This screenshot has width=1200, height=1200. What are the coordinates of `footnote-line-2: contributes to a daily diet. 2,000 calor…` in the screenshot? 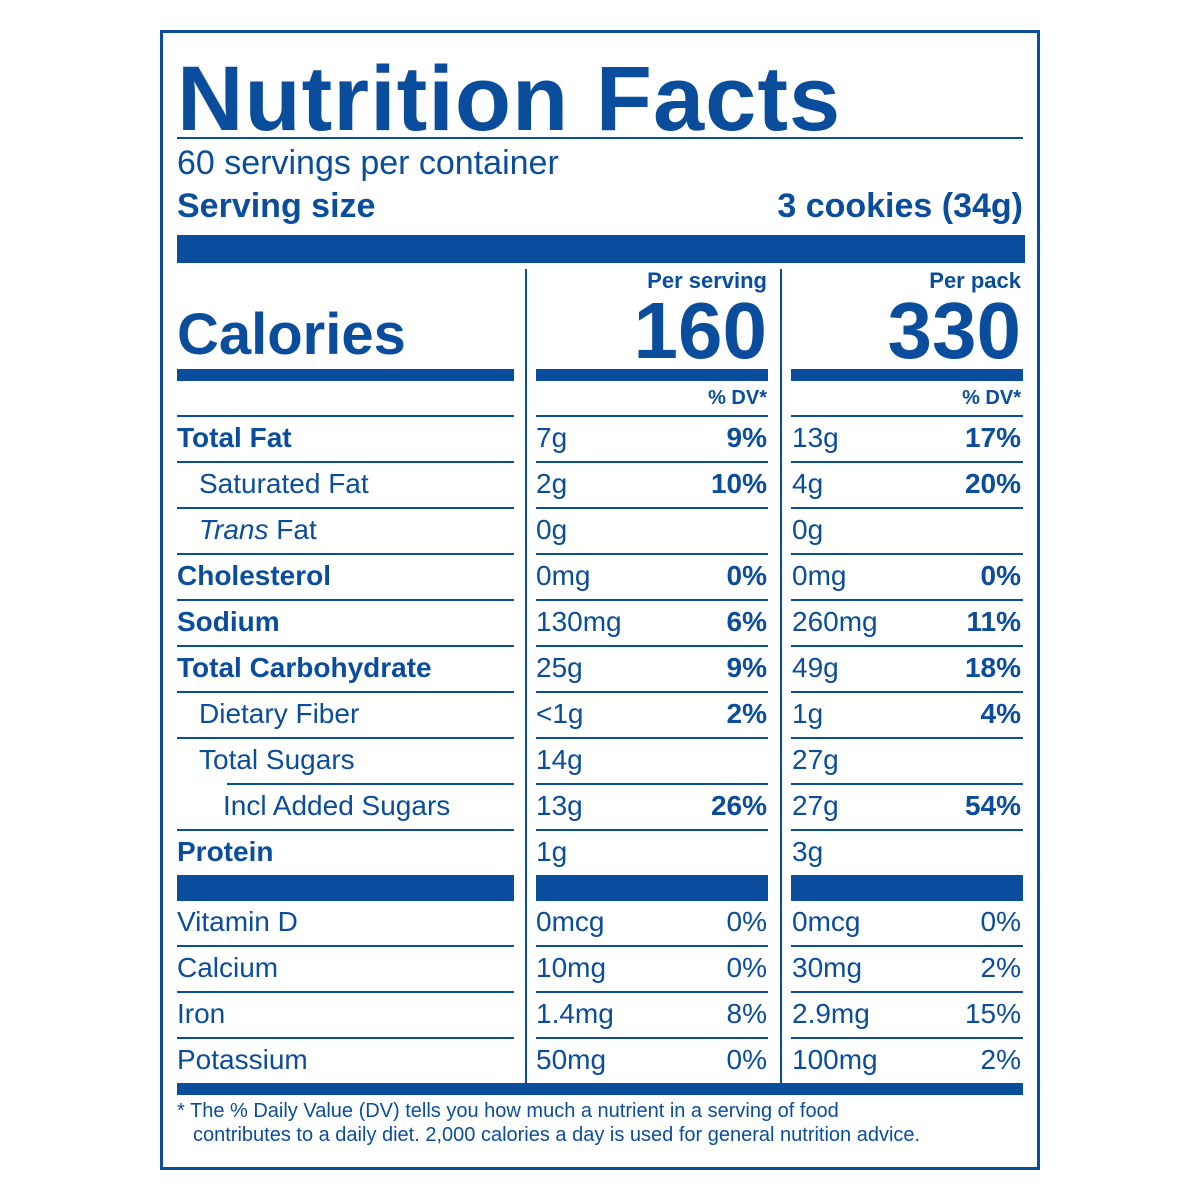 It's located at (557, 1135).